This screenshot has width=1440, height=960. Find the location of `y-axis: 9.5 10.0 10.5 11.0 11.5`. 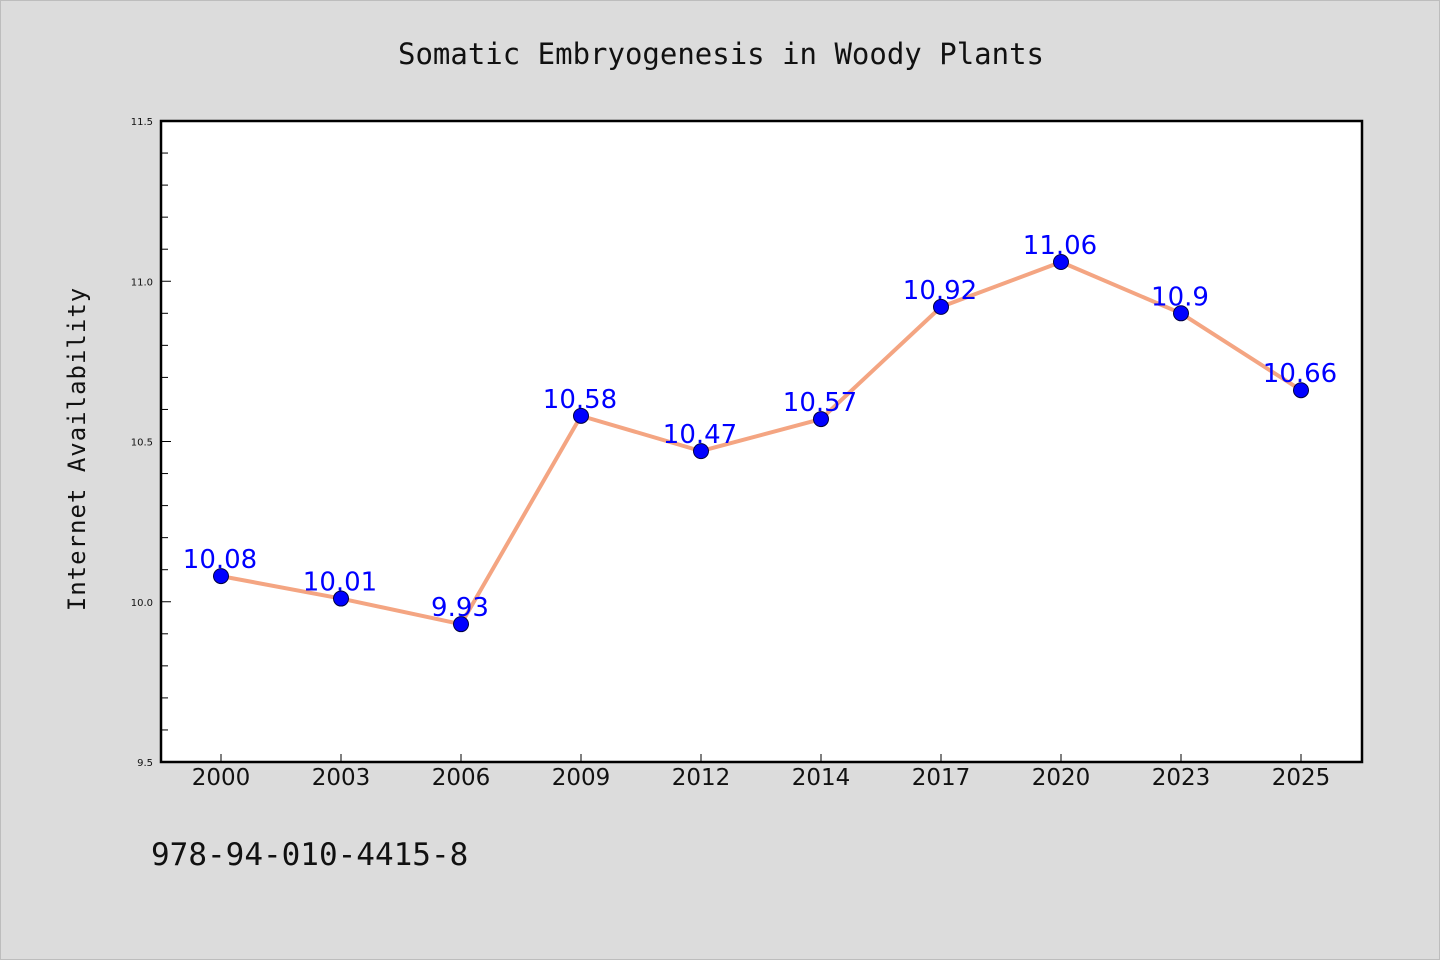

y-axis: 9.5 10.0 10.5 11.0 11.5 is located at coordinates (151, 443).